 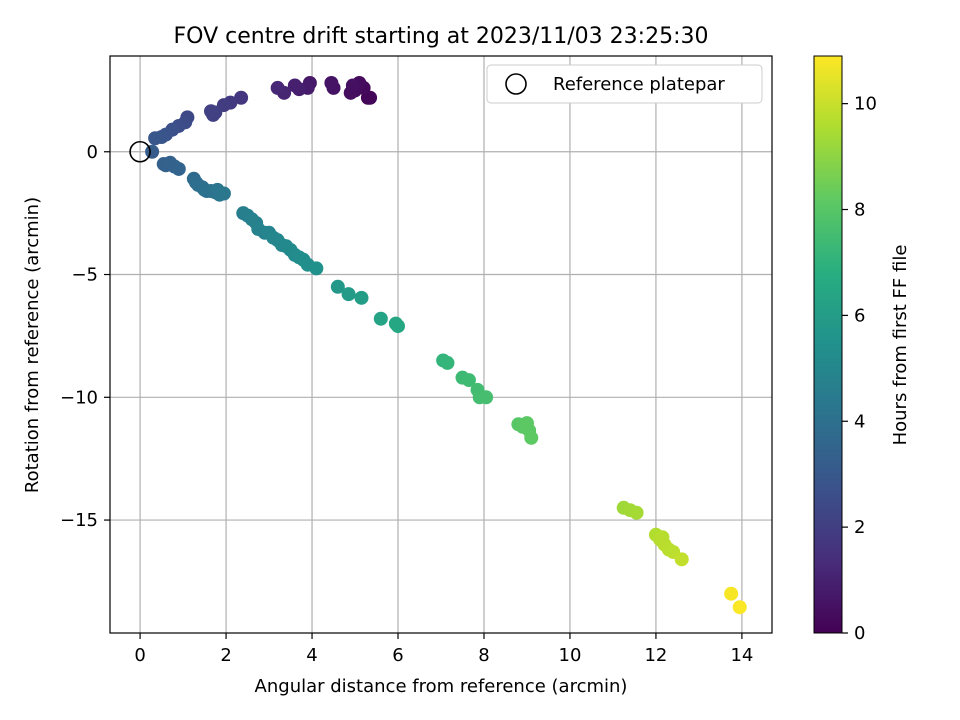 What do you see at coordinates (84, 275) in the screenshot?
I see `y-tick-label: −5` at bounding box center [84, 275].